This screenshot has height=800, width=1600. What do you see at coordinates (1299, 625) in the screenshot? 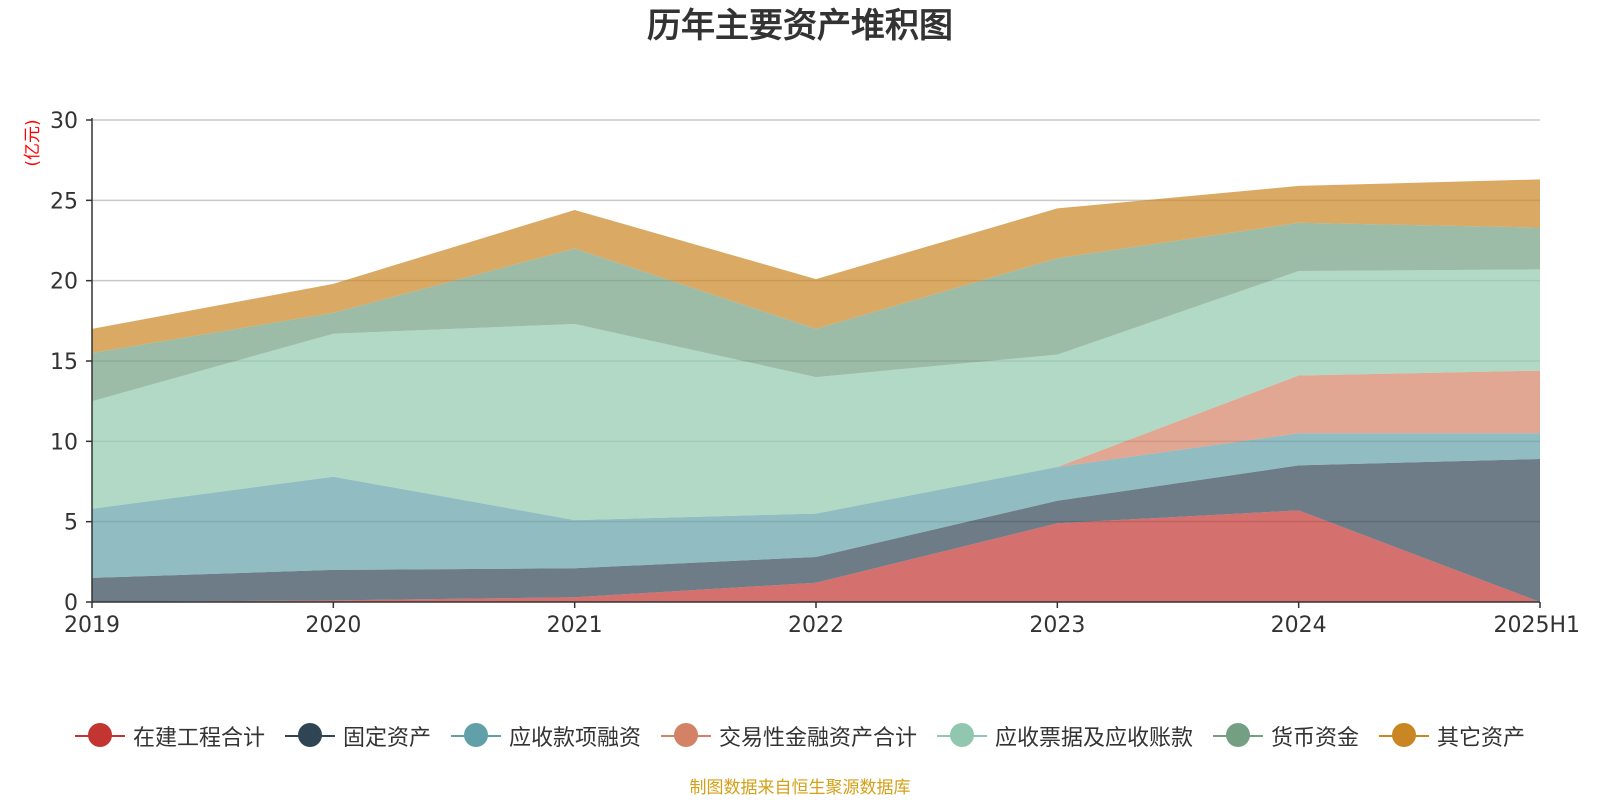
I see `x-tick-label: 2024` at bounding box center [1299, 625].